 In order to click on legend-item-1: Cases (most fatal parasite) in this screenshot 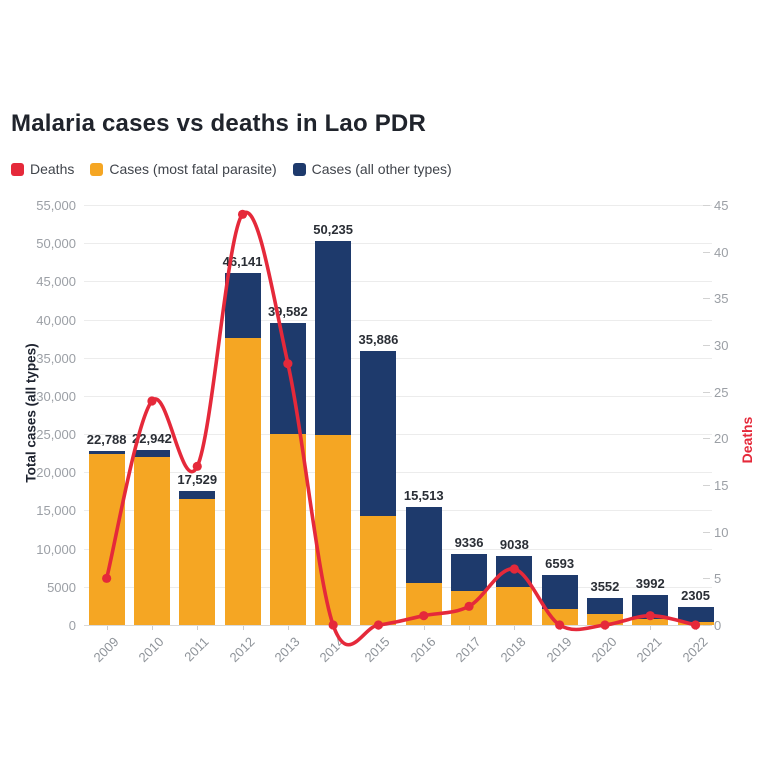, I will do `click(183, 169)`.